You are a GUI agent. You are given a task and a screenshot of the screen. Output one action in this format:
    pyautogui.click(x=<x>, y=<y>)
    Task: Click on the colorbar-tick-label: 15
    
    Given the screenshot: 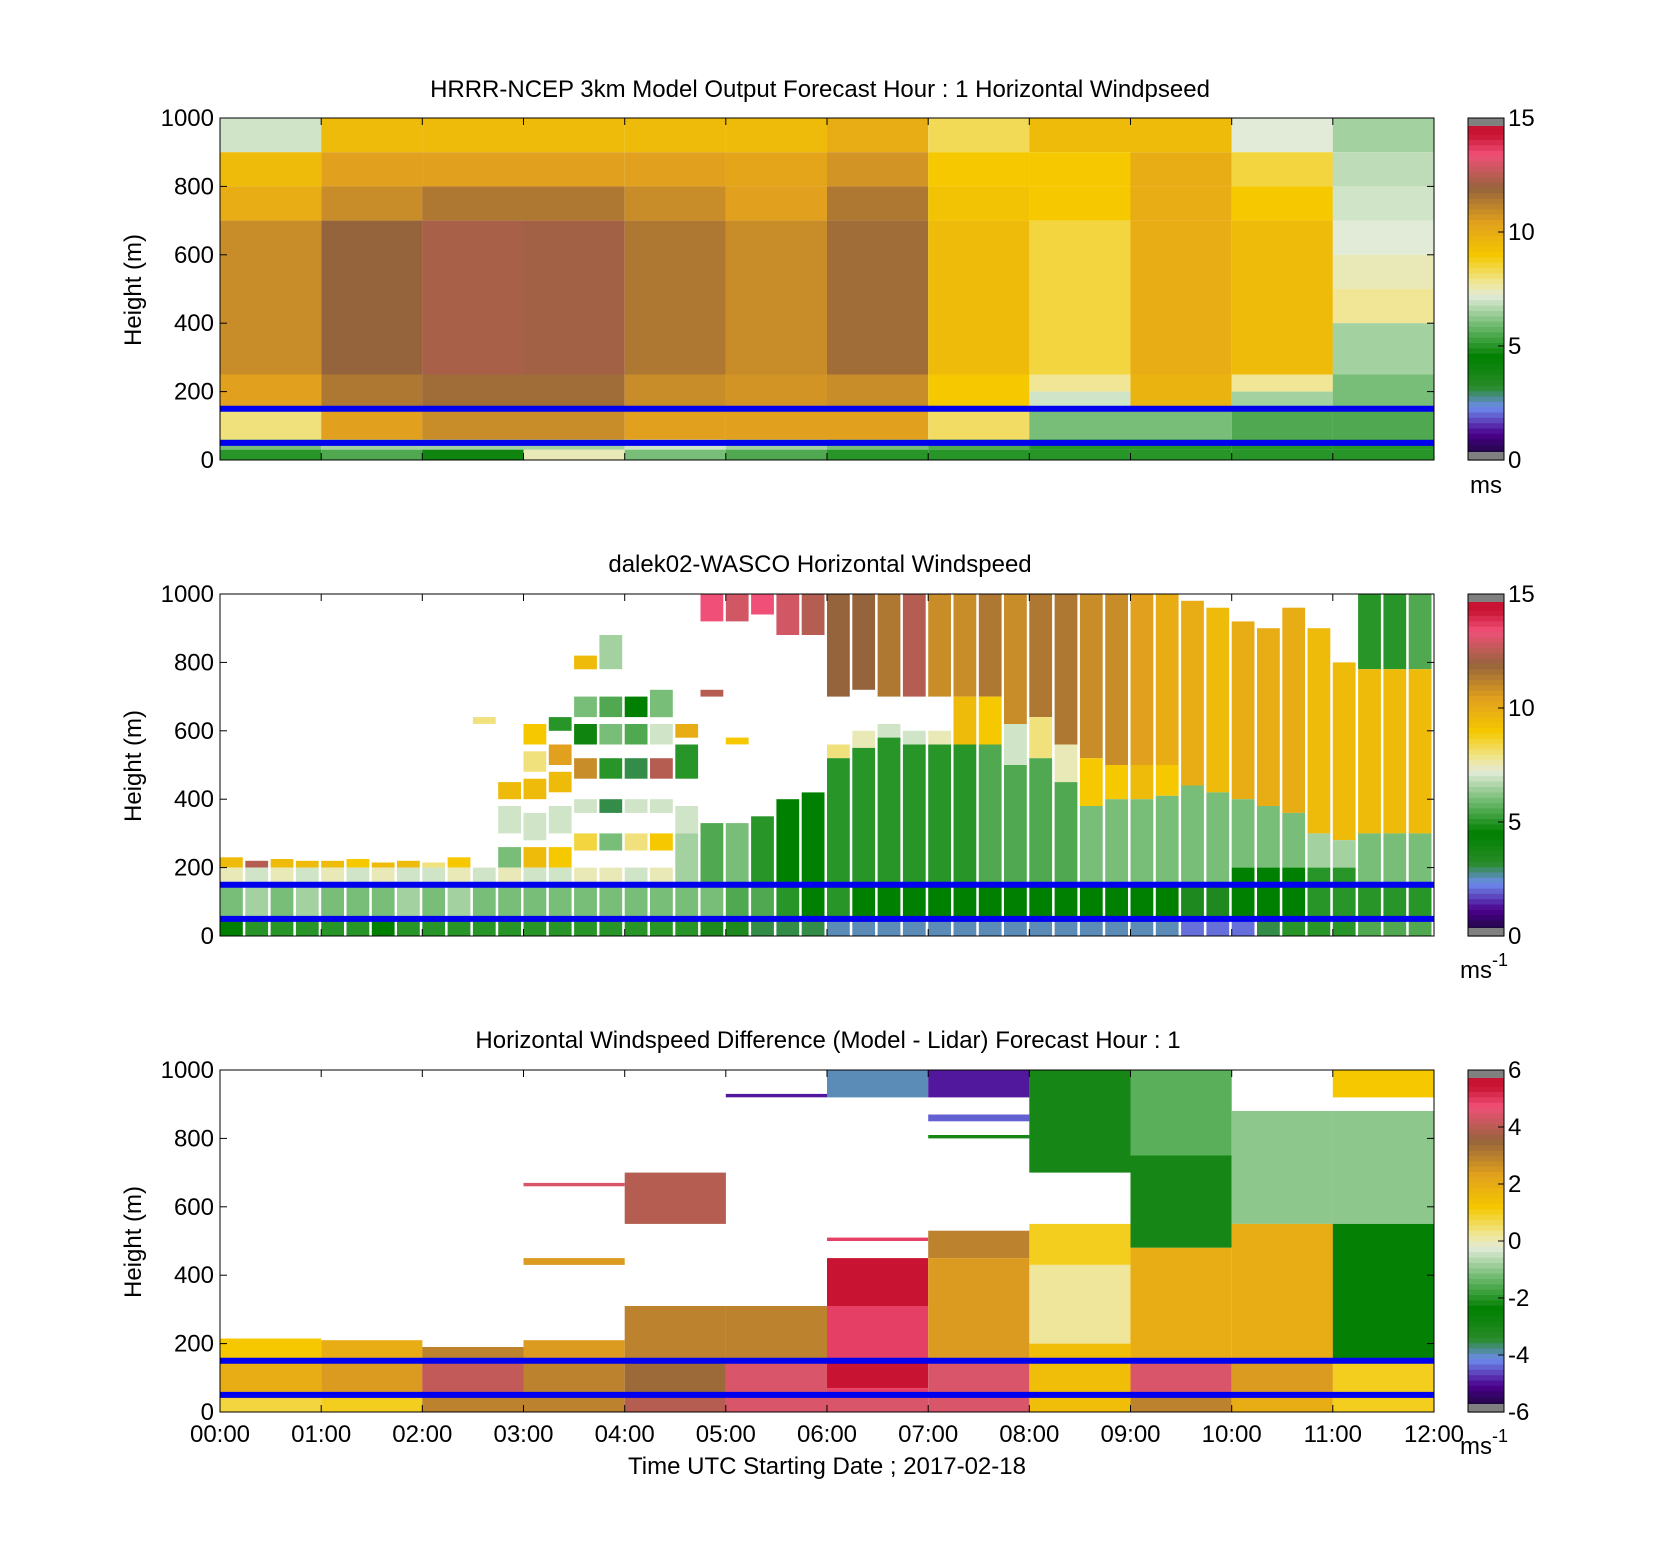 What is the action you would take?
    pyautogui.click(x=1521, y=118)
    